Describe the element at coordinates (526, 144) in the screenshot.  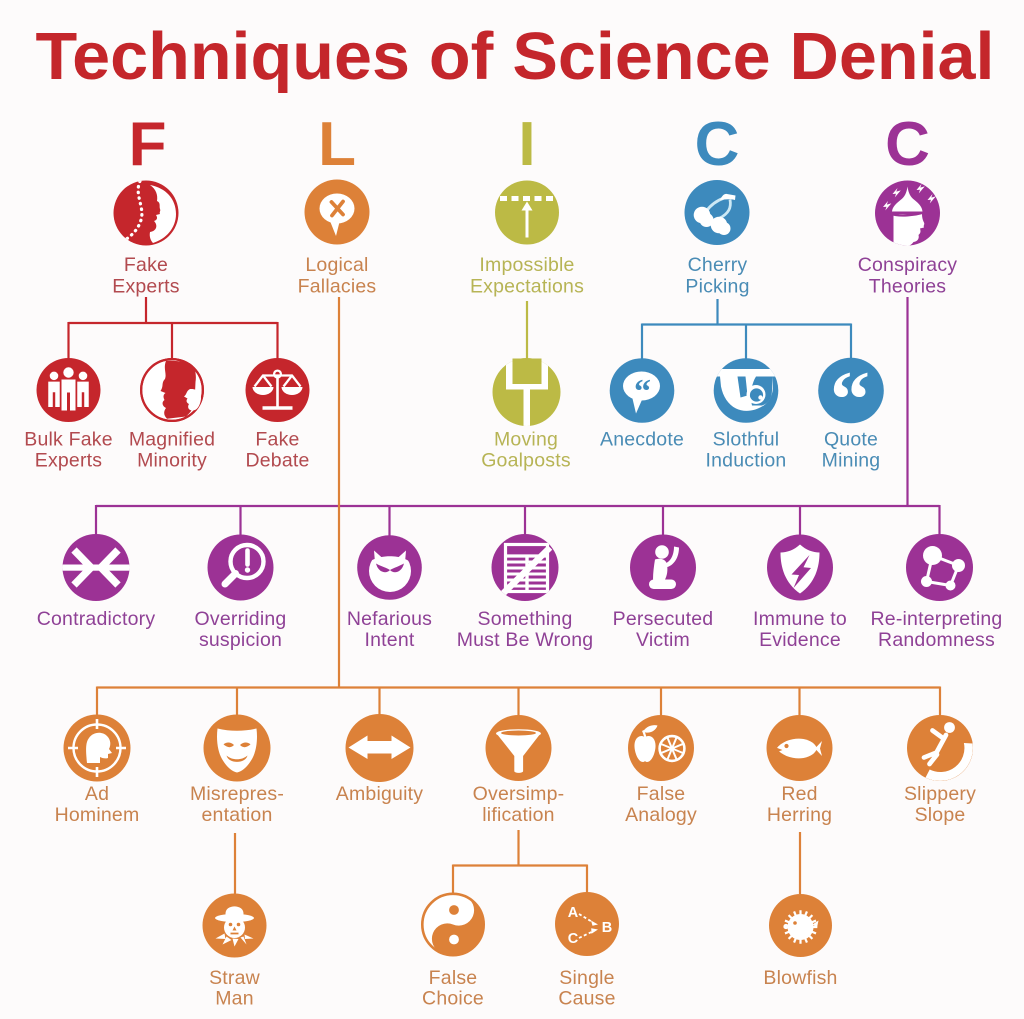
I see `svg-text: I` at that location.